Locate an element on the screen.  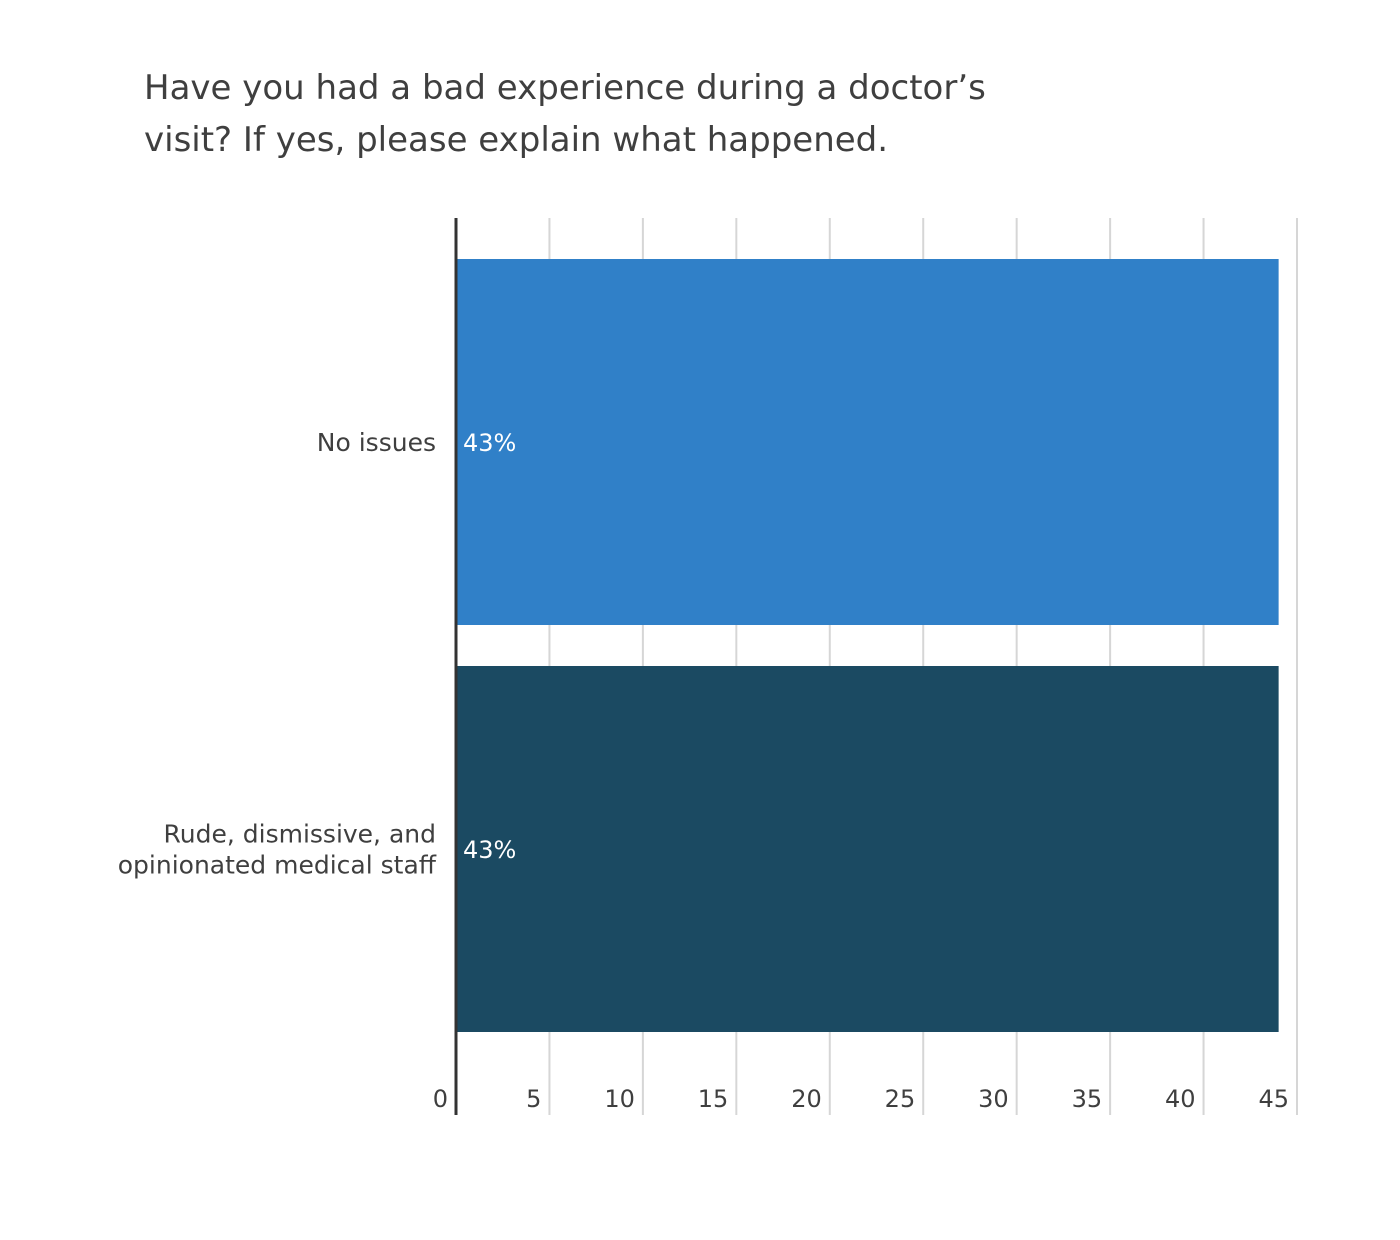
category-label-0-line-0: No issues is located at coordinates (376, 442).